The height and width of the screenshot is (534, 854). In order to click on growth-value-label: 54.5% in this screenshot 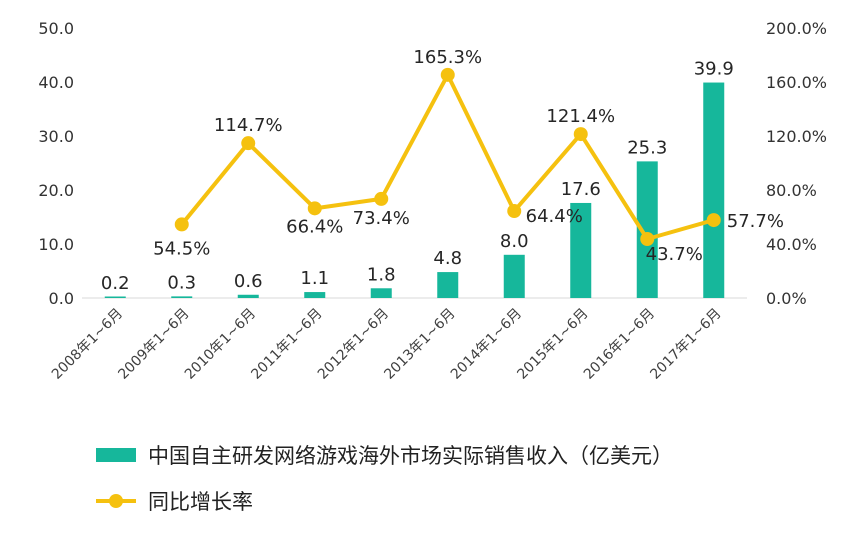, I will do `click(181, 248)`.